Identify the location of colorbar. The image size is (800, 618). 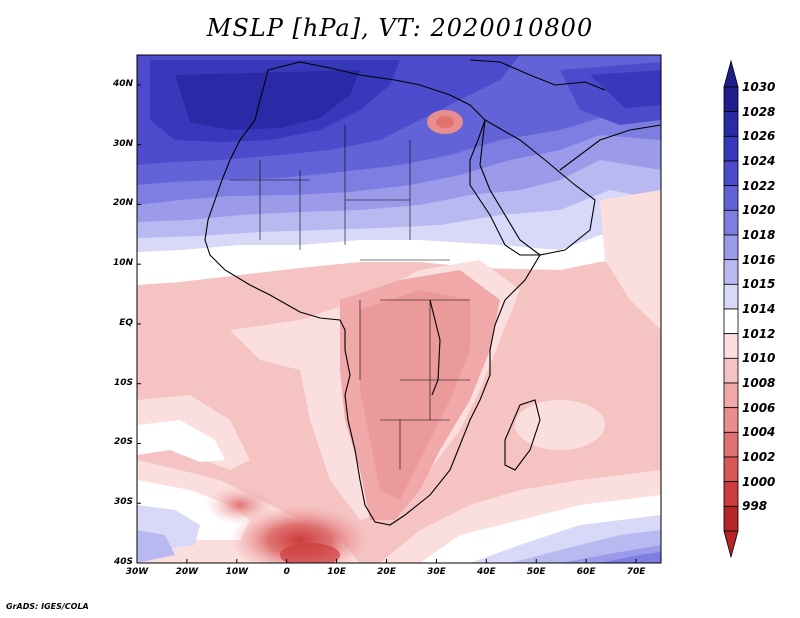
(731, 309).